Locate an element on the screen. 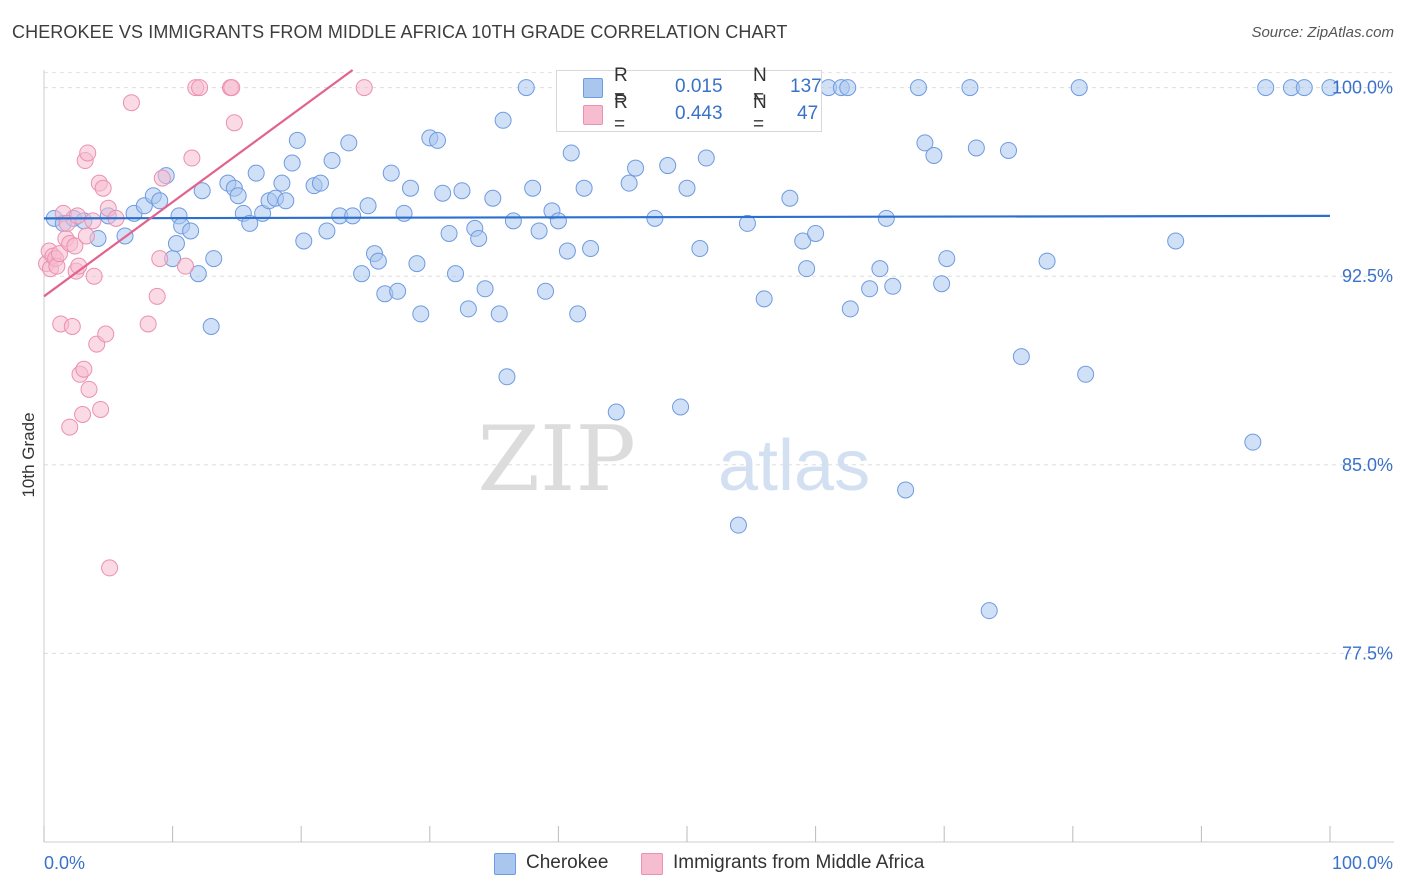 The image size is (1406, 892). correlation-legend: R = 0.015 N = 137 R = 0.443 N = 47 is located at coordinates (689, 100).